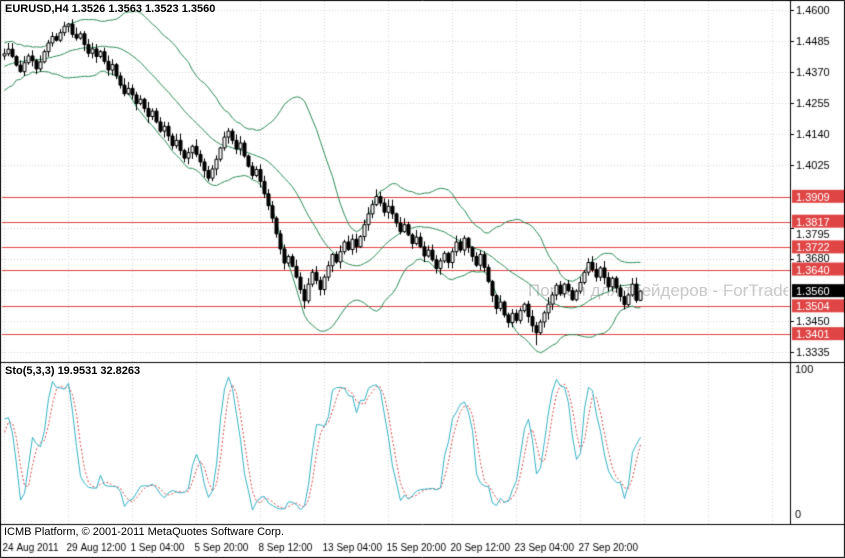 The height and width of the screenshot is (558, 845). Describe the element at coordinates (73, 371) in the screenshot. I see `stochastic-indicator-header: Sto(5,3,3) 19.9531 32.8263` at that location.